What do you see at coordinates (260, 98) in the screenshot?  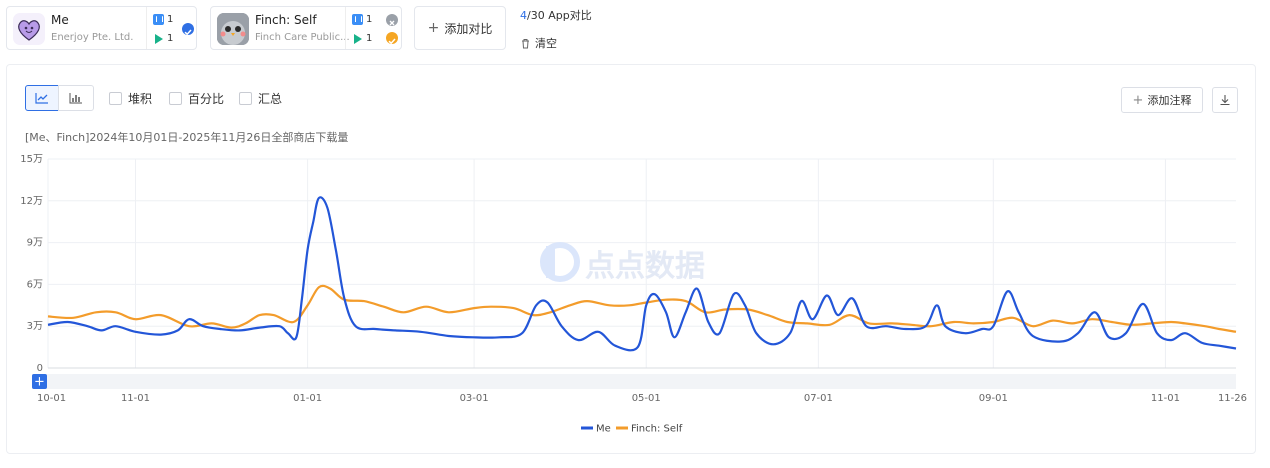 I see `summary-checkbox: 汇总` at bounding box center [260, 98].